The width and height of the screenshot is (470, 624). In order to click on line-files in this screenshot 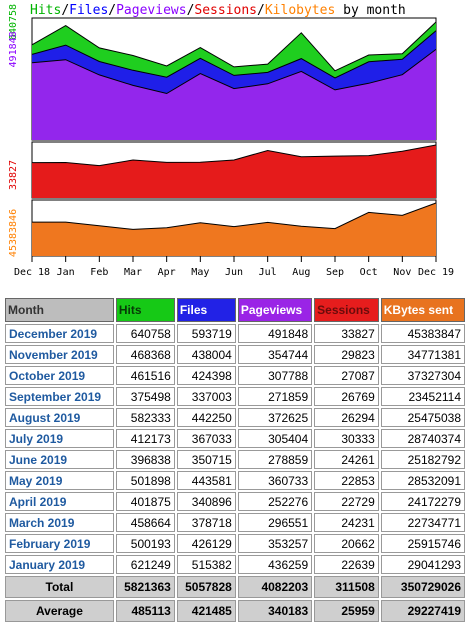, I will do `click(234, 54)`.